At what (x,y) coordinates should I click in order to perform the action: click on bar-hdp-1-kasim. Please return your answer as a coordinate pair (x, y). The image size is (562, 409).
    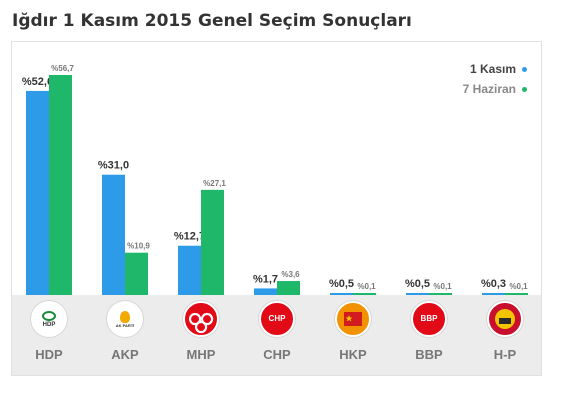
    Looking at the image, I should click on (37, 192).